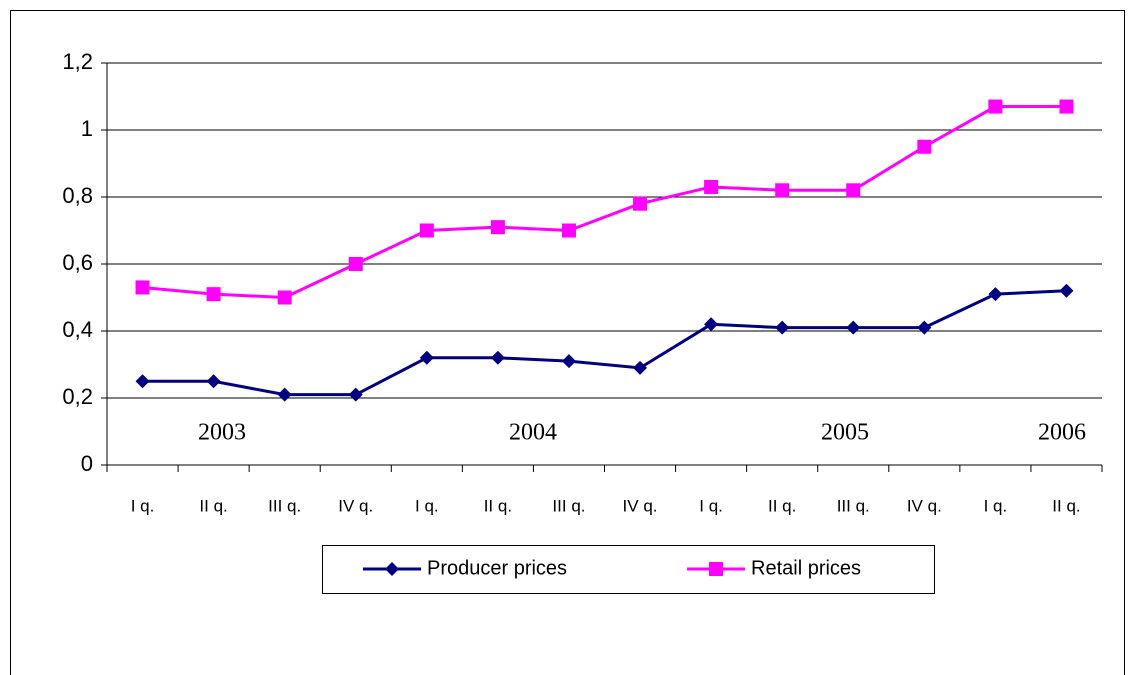  What do you see at coordinates (87, 128) in the screenshot?
I see `y-tick-label: 1` at bounding box center [87, 128].